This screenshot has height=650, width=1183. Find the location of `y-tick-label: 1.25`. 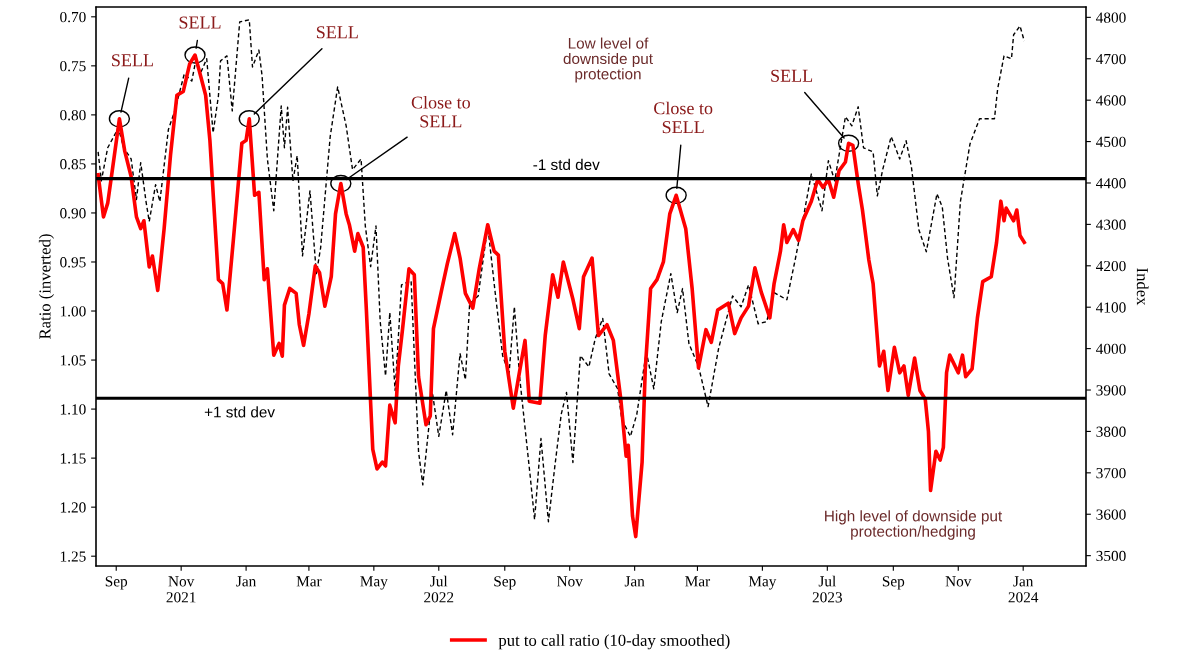

y-tick-label: 1.25 is located at coordinates (73, 556).